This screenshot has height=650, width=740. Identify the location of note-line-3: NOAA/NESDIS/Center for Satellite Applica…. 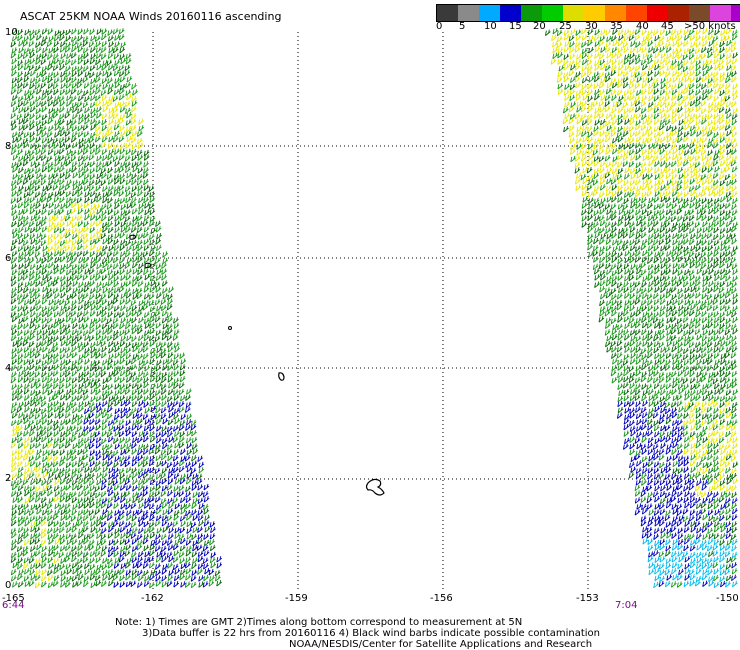
(441, 644).